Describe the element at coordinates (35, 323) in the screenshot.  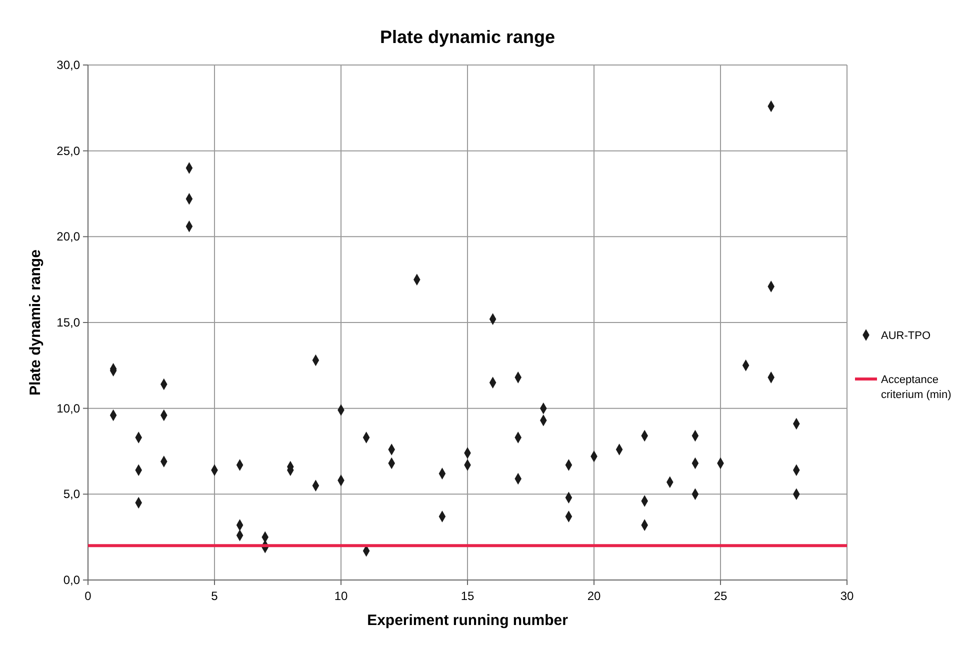
I see `y-axis-title: Plate dynamic range` at that location.